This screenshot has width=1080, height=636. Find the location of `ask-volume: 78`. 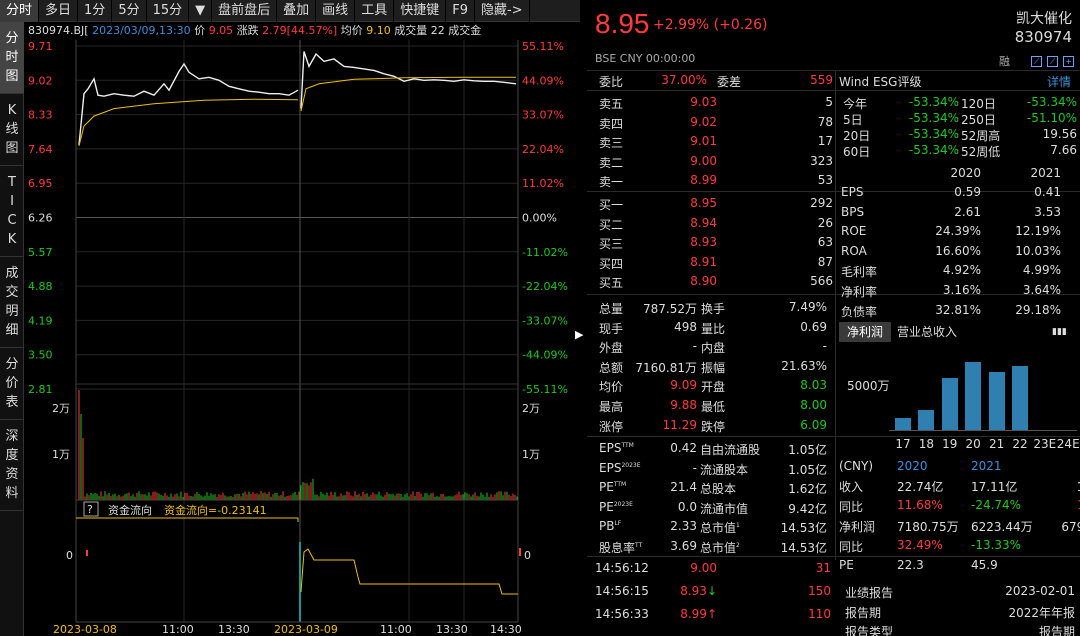

ask-volume: 78 is located at coordinates (825, 121).